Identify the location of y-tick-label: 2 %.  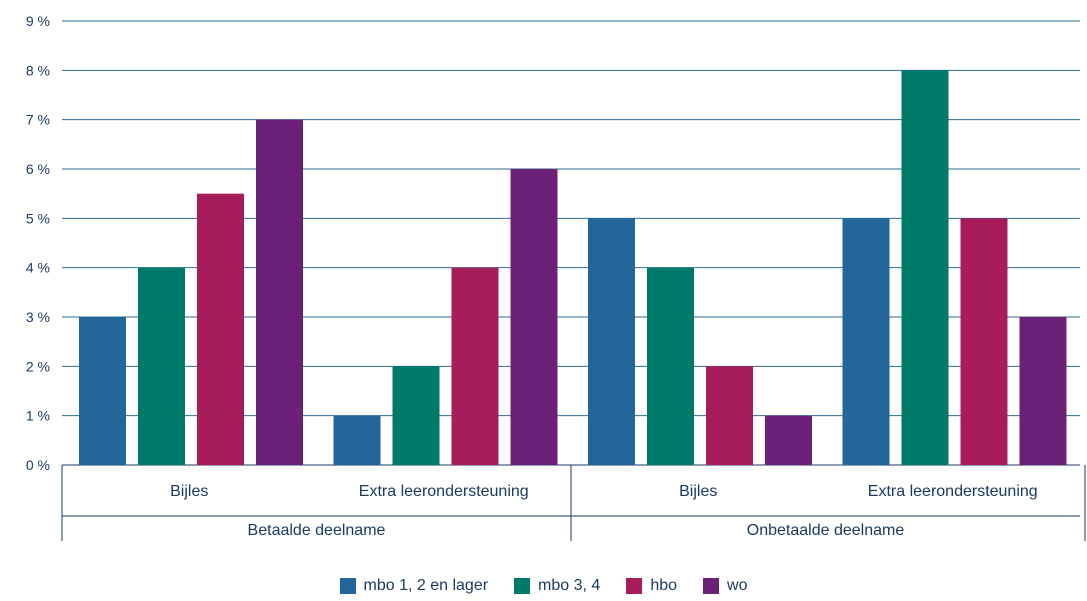
(38, 366).